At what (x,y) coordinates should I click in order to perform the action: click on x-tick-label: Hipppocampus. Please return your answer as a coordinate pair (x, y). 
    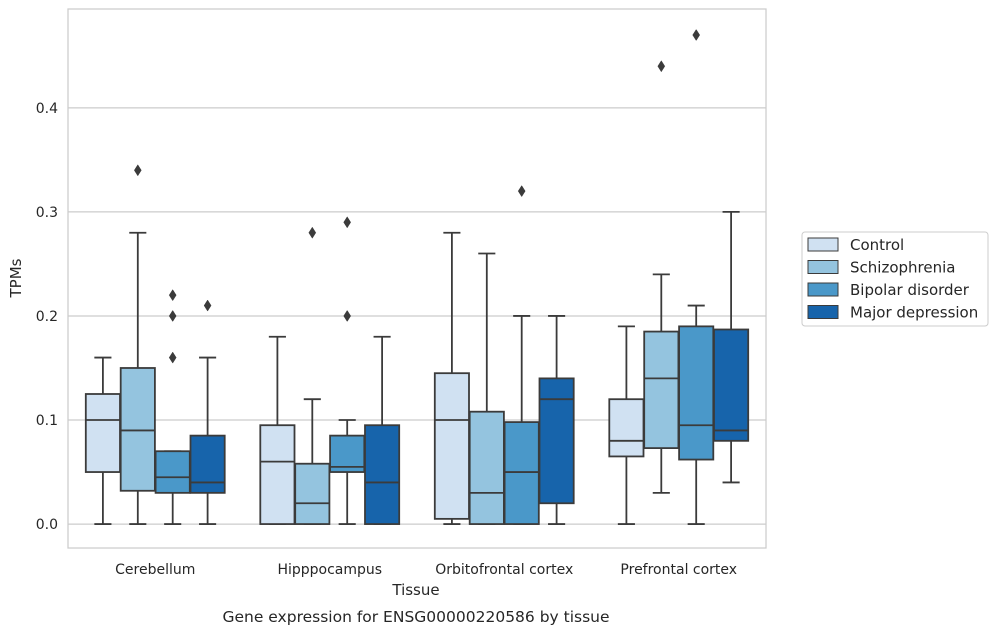
    Looking at the image, I should click on (329, 570).